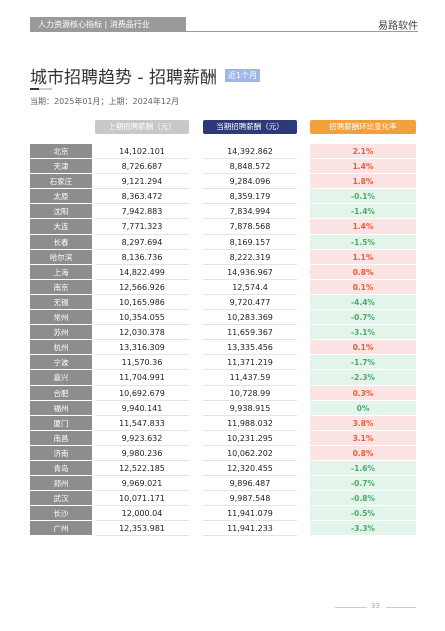 This screenshot has height=631, width=445. I want to click on city-cell: 大连, so click(61, 227).